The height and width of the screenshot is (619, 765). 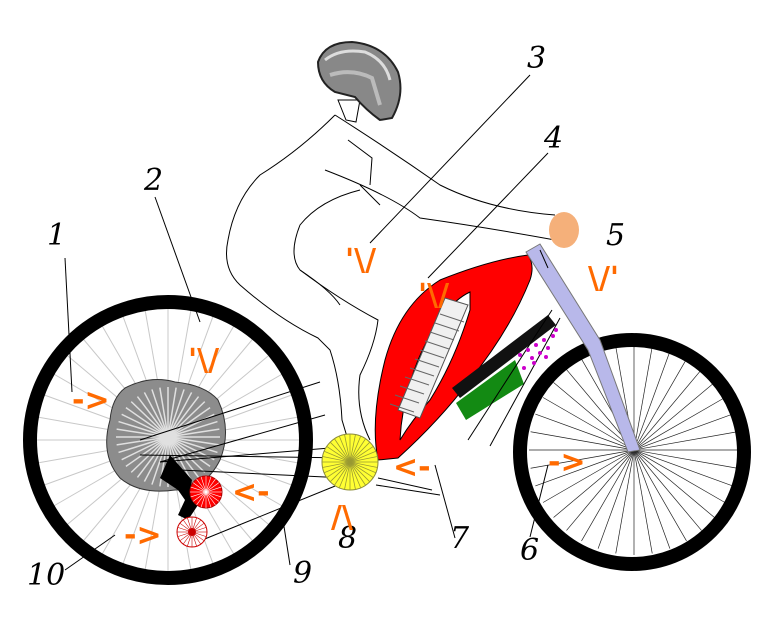 What do you see at coordinates (359, 81) in the screenshot?
I see `helmet` at bounding box center [359, 81].